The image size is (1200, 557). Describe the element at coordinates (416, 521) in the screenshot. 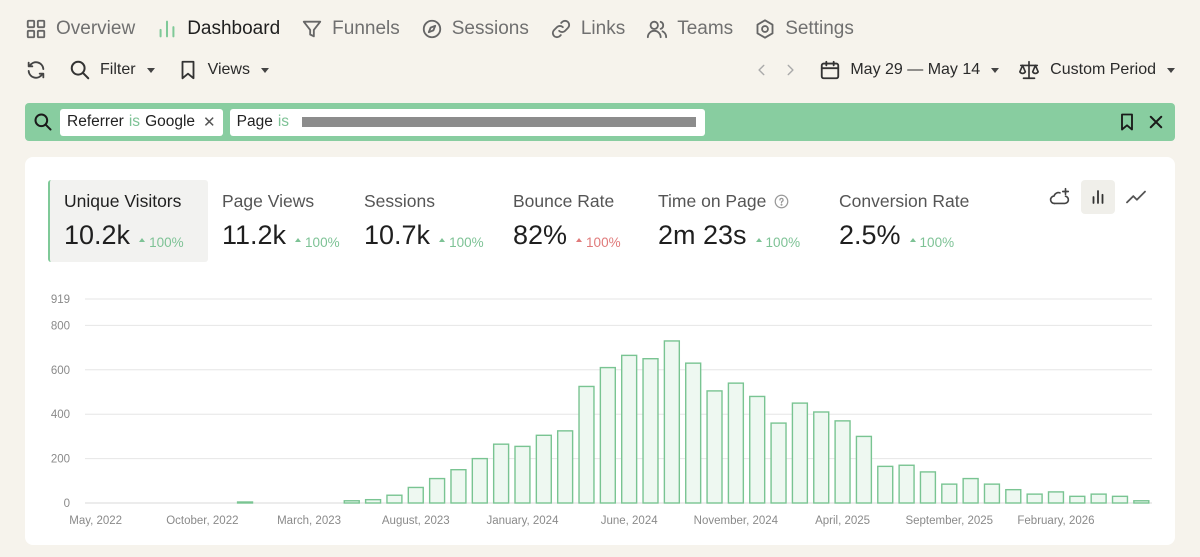

I see `x-tick-label: August, 2023` at that location.